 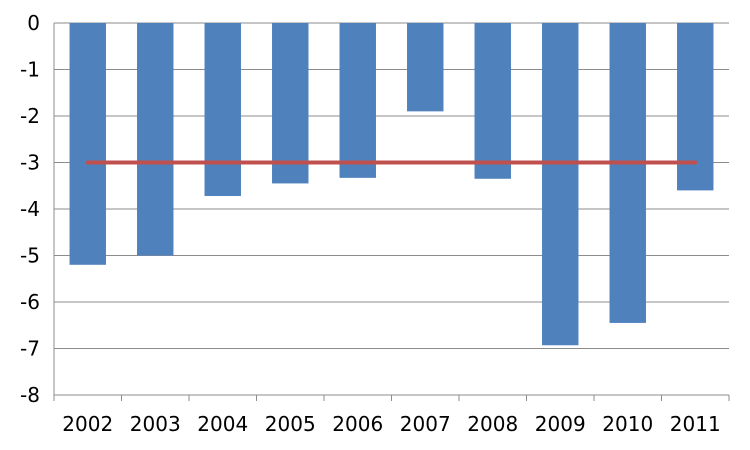 What do you see at coordinates (30, 209) in the screenshot?
I see `y-tick-label: -4` at bounding box center [30, 209].